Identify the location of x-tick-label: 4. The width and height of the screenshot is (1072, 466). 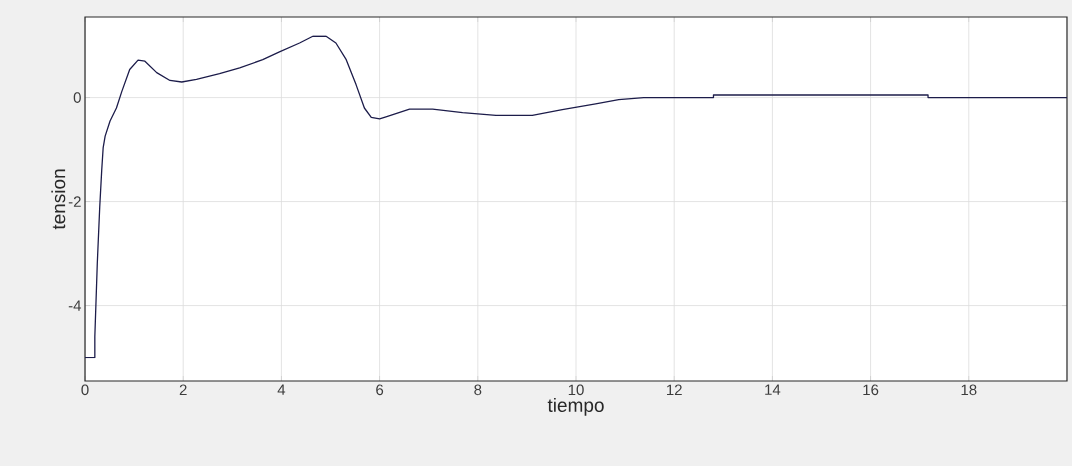
(281, 389).